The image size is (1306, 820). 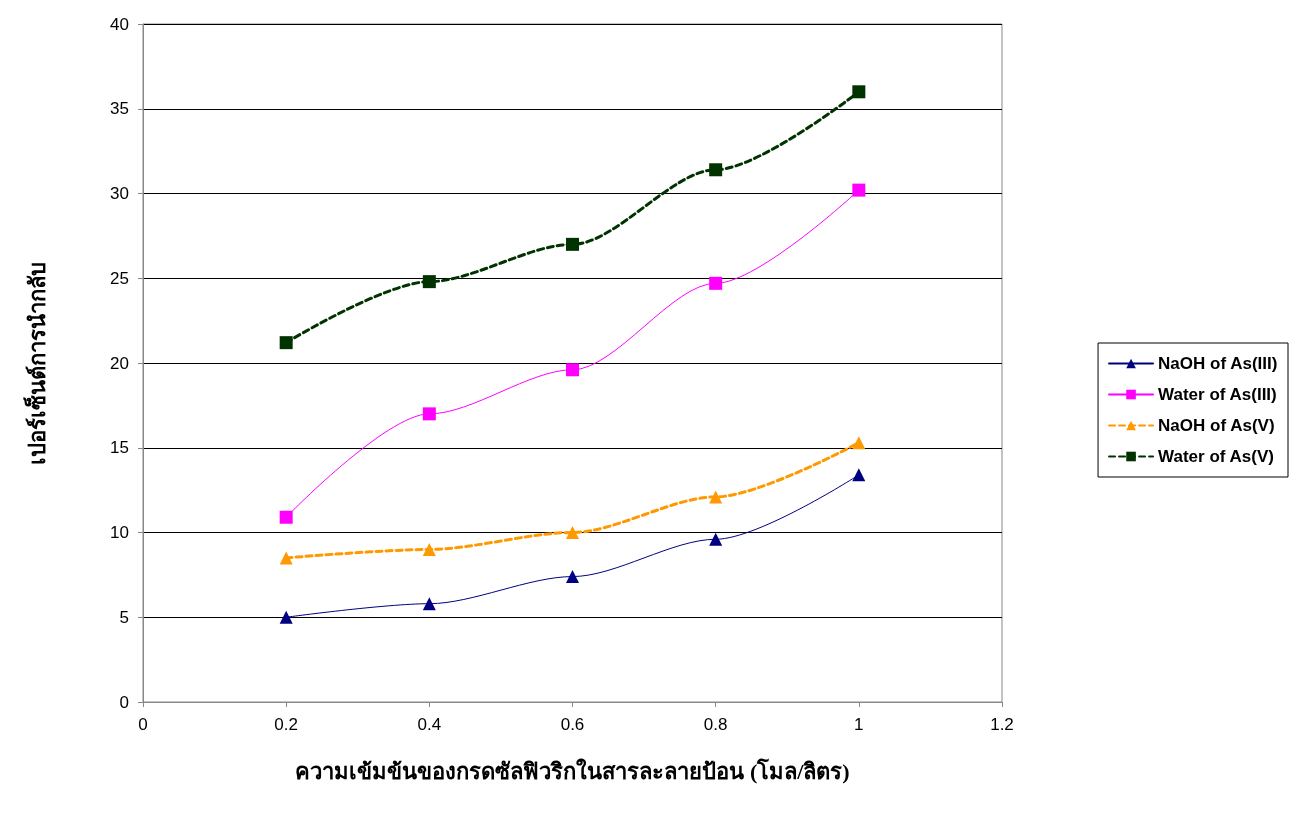 I want to click on x-tick-label: 0.6, so click(x=572, y=724).